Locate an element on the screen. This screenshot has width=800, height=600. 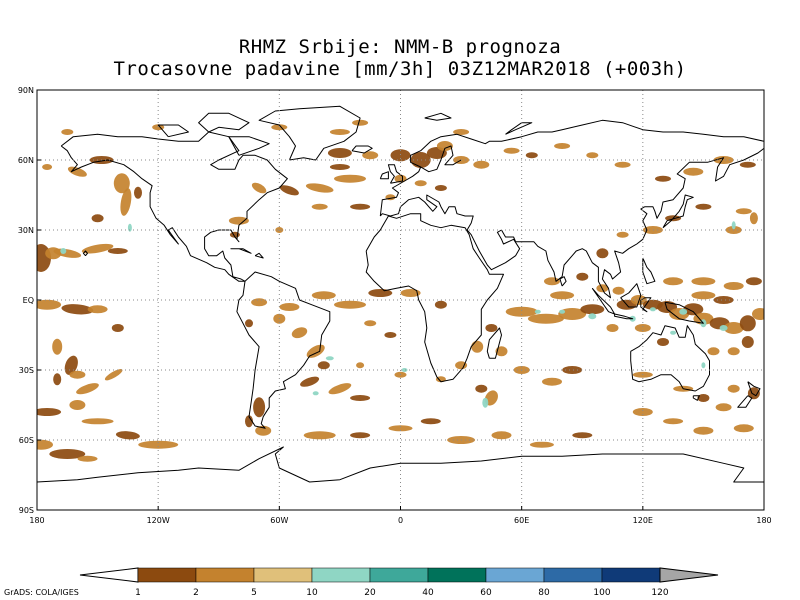
colorbar: 1 2 5 10 20 40 60 80 100 120 is located at coordinates (399, 582).